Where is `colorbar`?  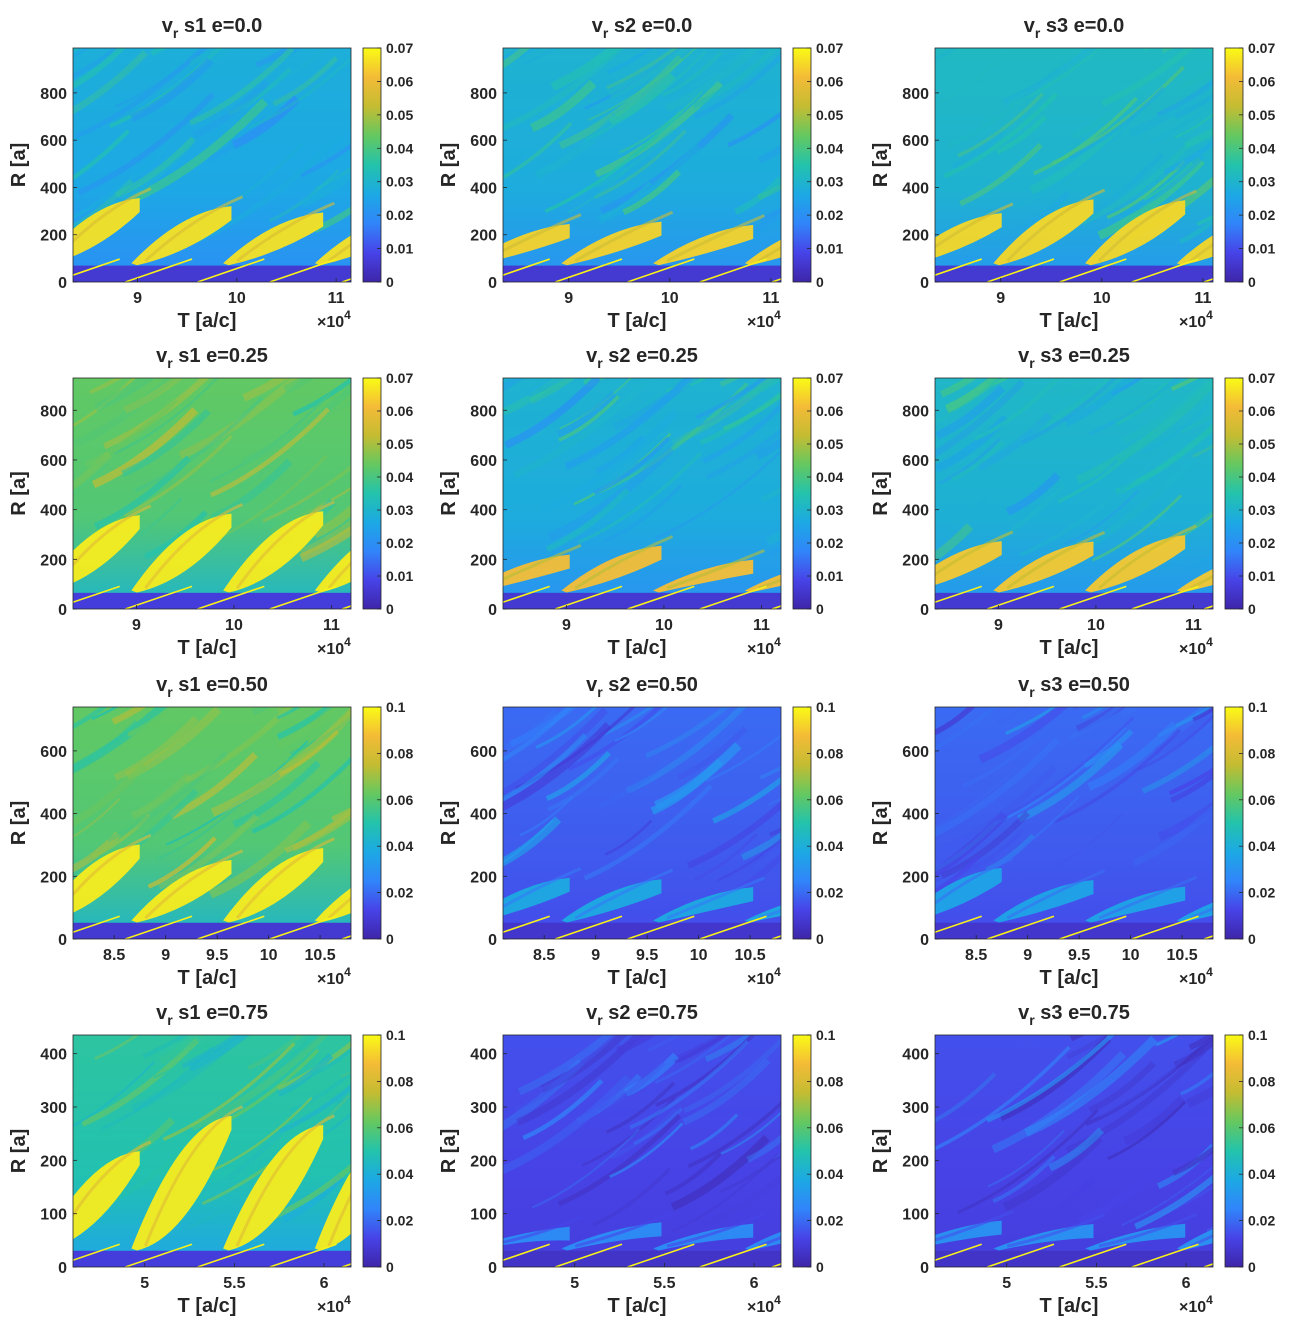
colorbar is located at coordinates (1234, 493).